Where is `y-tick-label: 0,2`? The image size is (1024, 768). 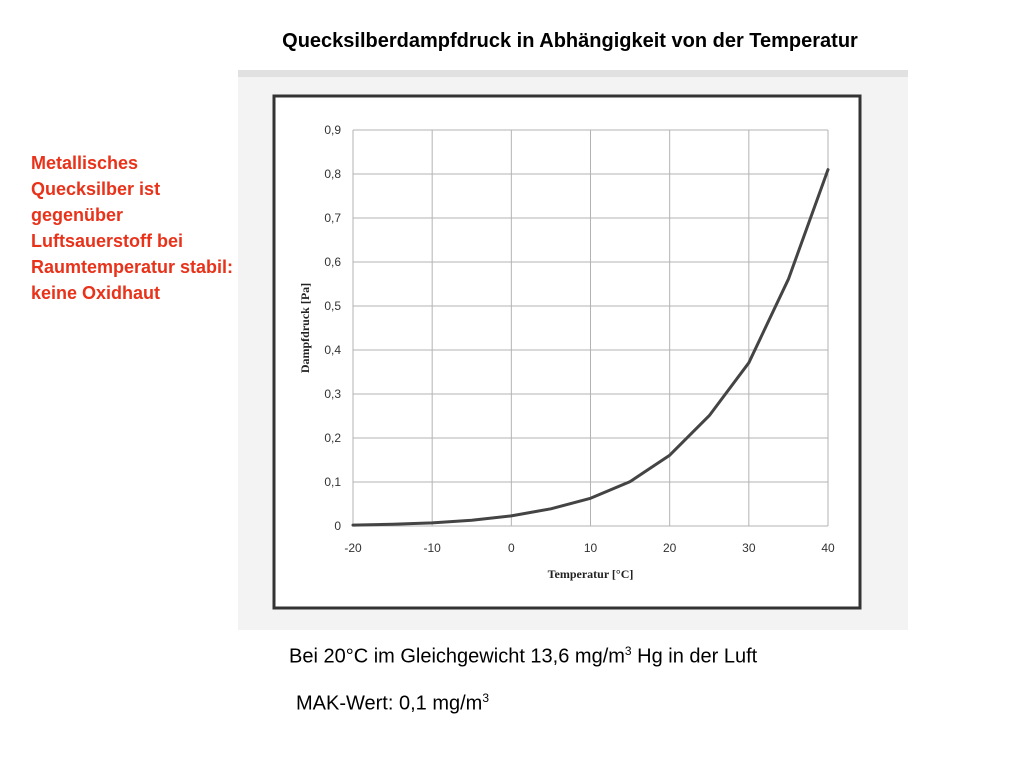
y-tick-label: 0,2 is located at coordinates (332, 438).